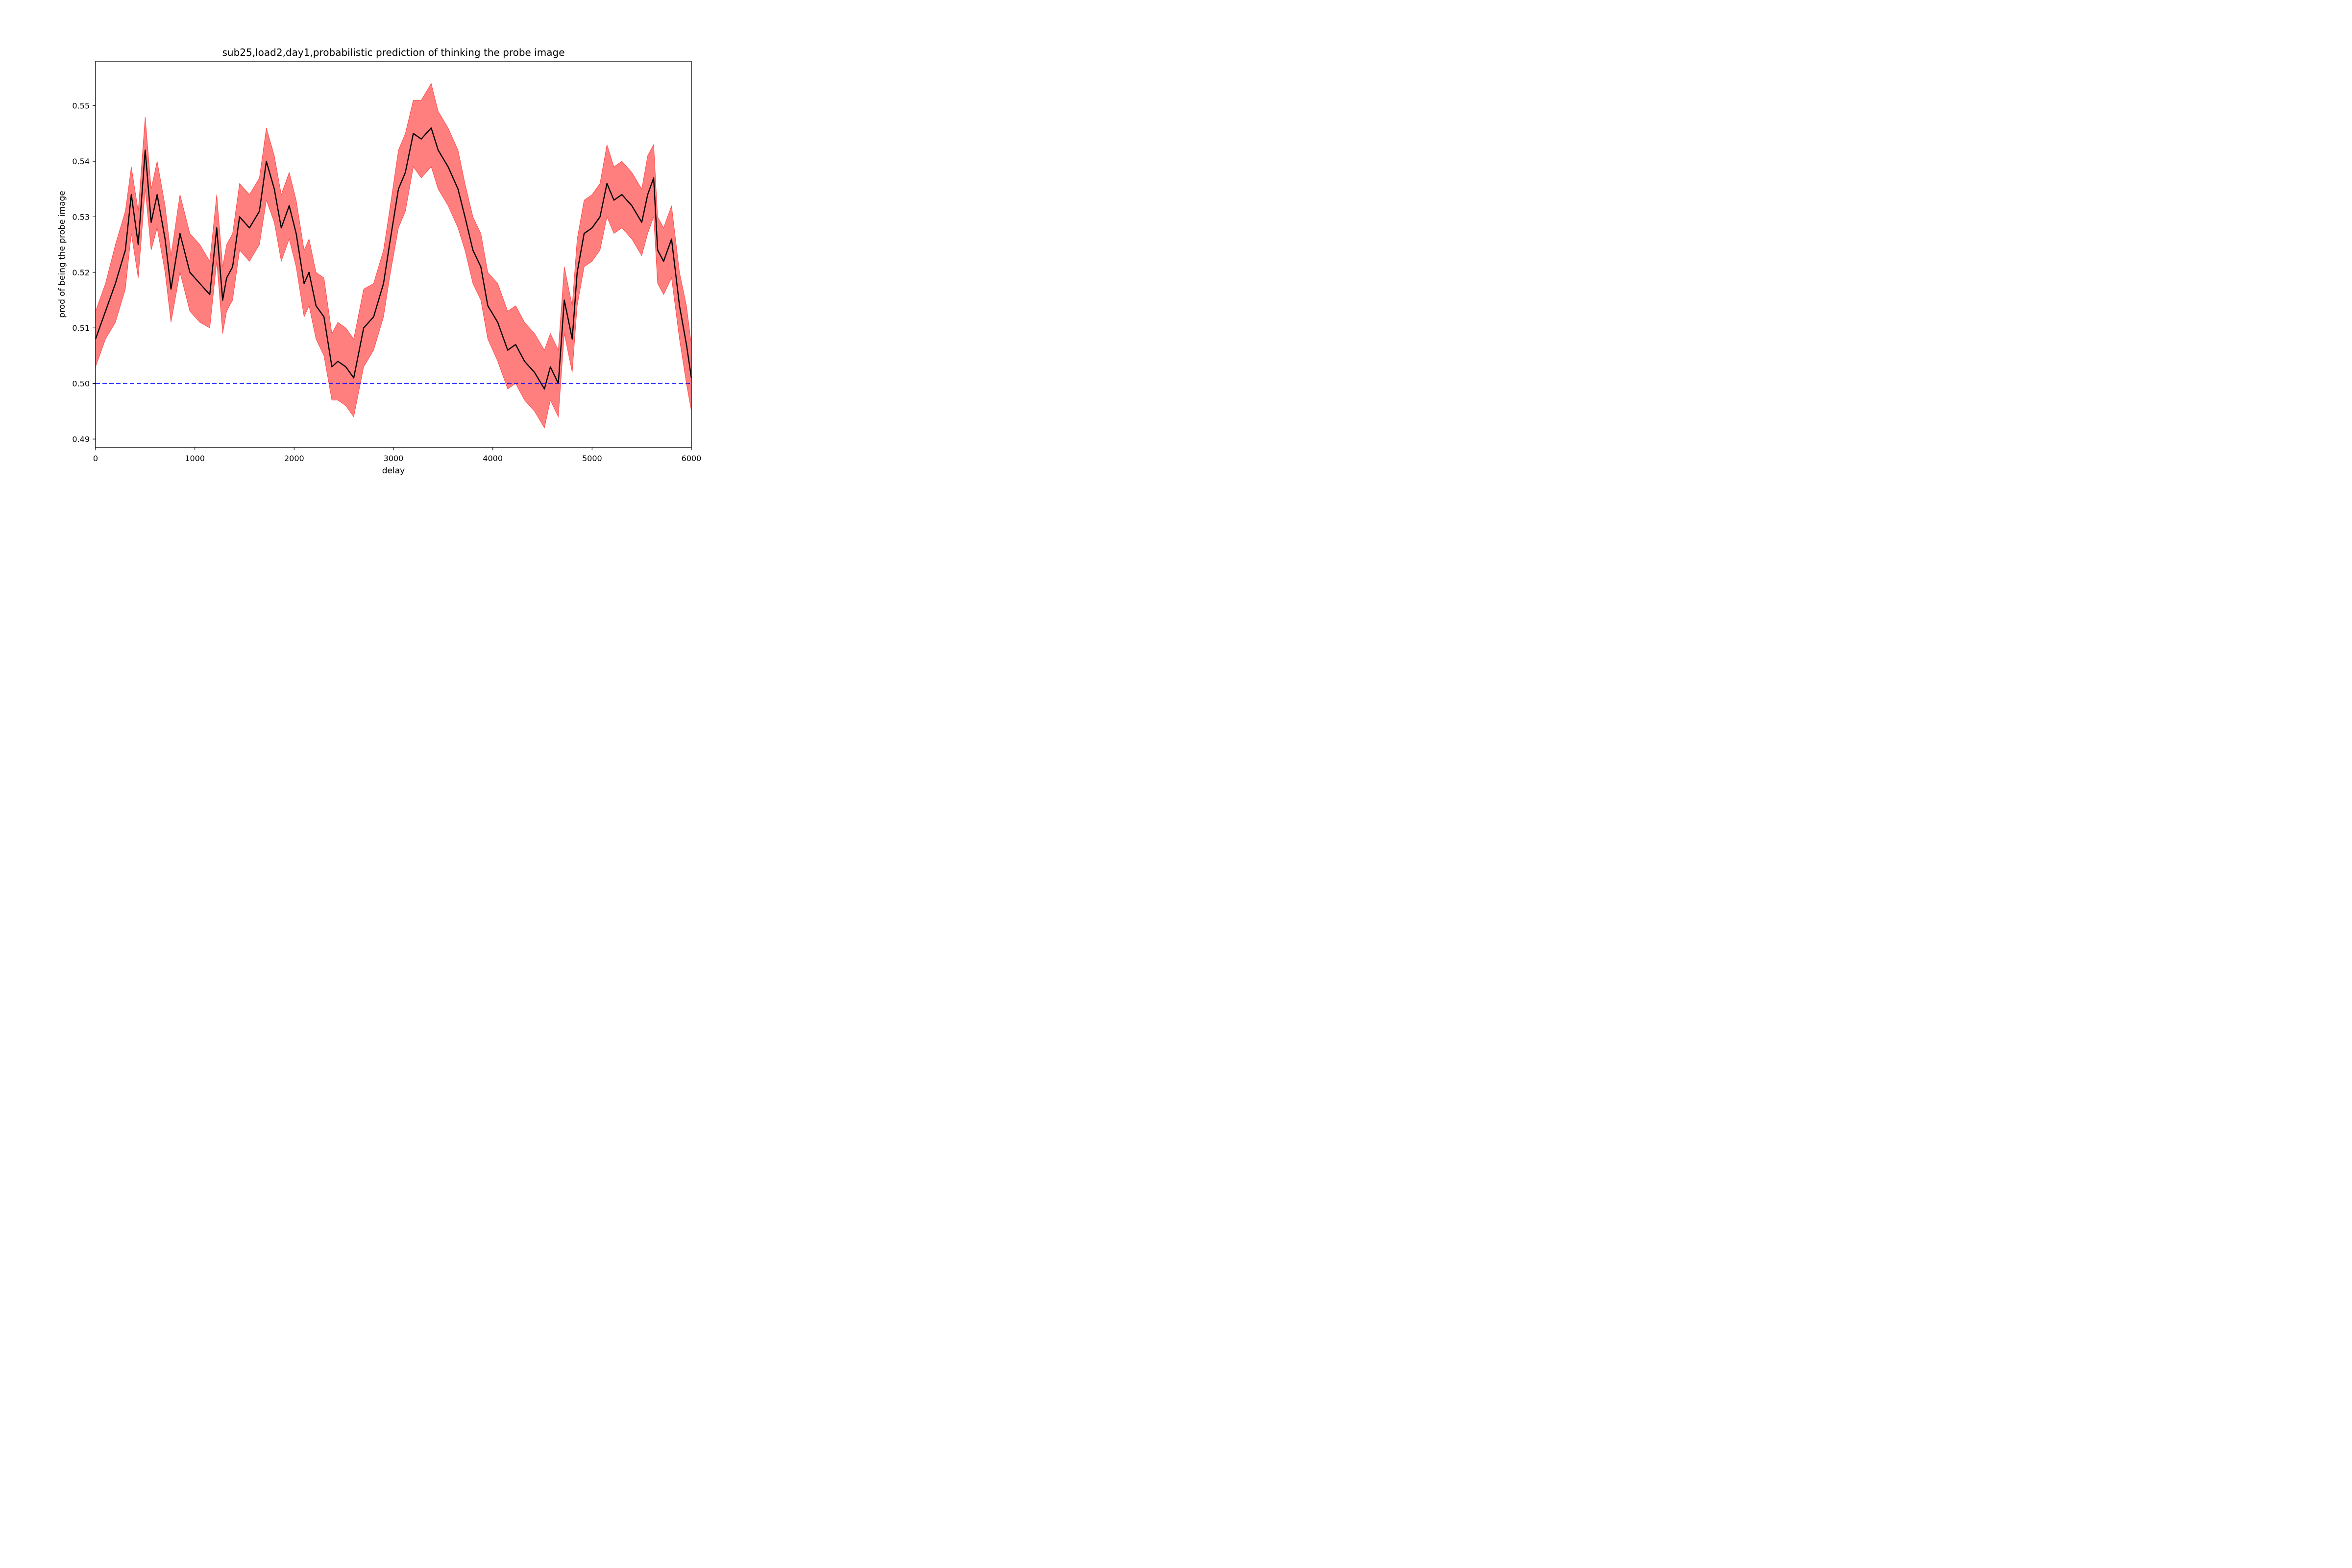 The height and width of the screenshot is (1568, 2352). I want to click on y-tick-label: 0.51, so click(81, 328).